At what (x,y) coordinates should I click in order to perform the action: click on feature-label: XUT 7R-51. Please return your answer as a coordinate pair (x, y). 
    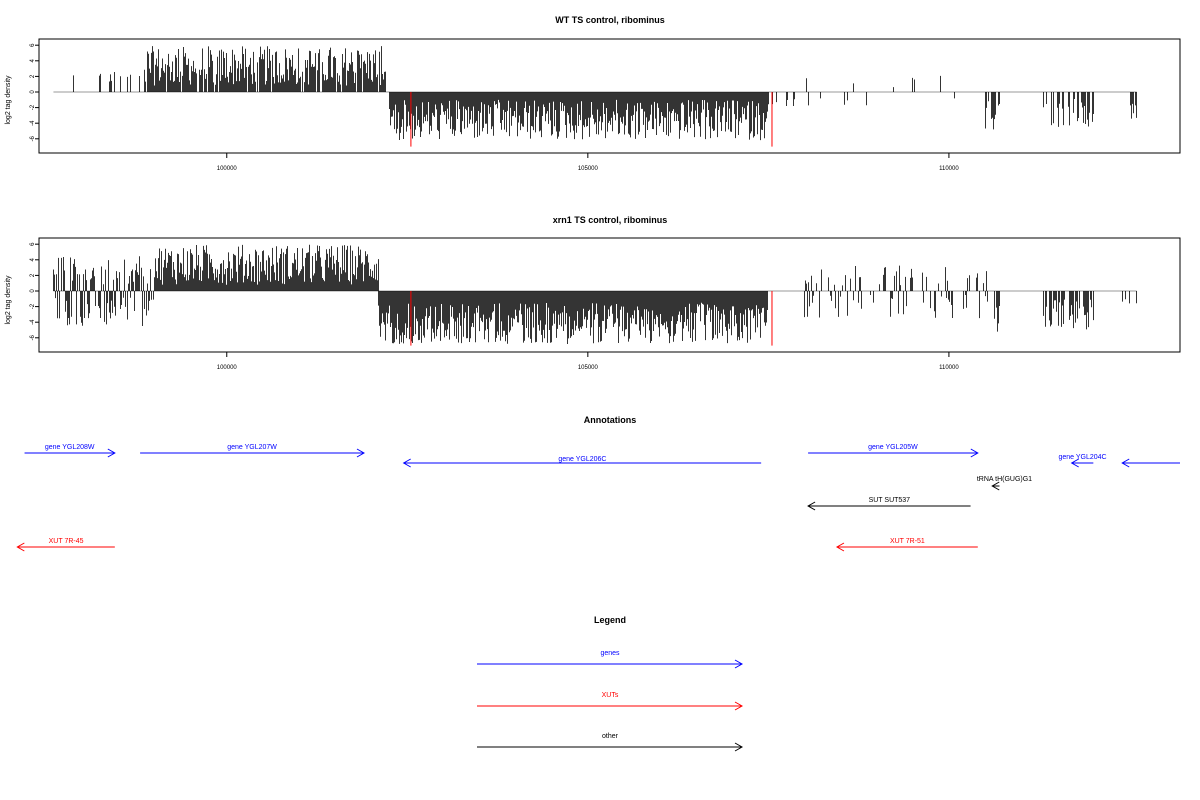
    Looking at the image, I should click on (907, 541).